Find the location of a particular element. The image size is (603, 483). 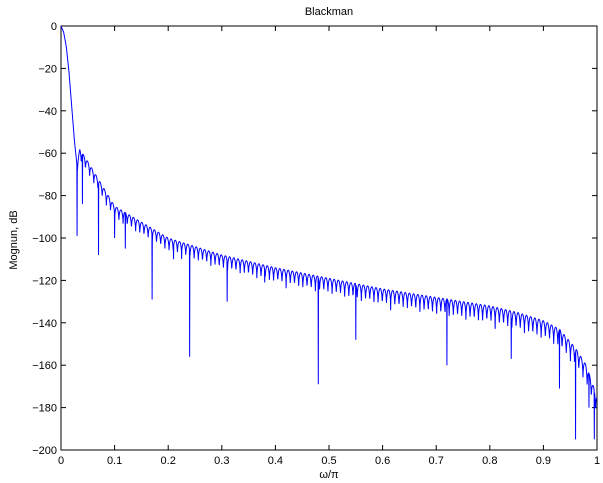

y-axis-label: Mognun, dB is located at coordinates (14, 239).